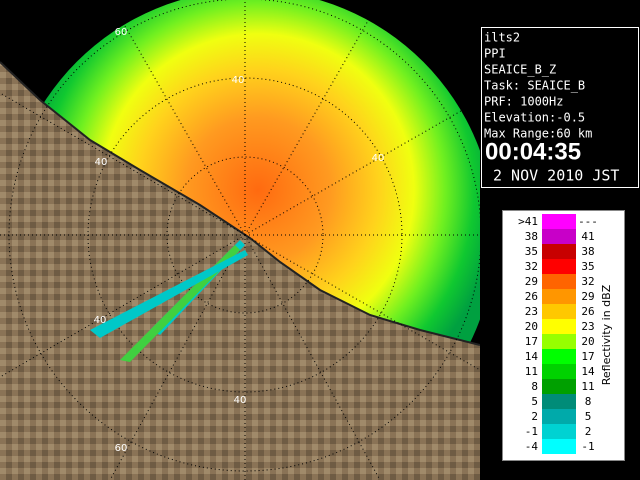  What do you see at coordinates (588, 431) in the screenshot?
I see `legend-high: 2` at bounding box center [588, 431].